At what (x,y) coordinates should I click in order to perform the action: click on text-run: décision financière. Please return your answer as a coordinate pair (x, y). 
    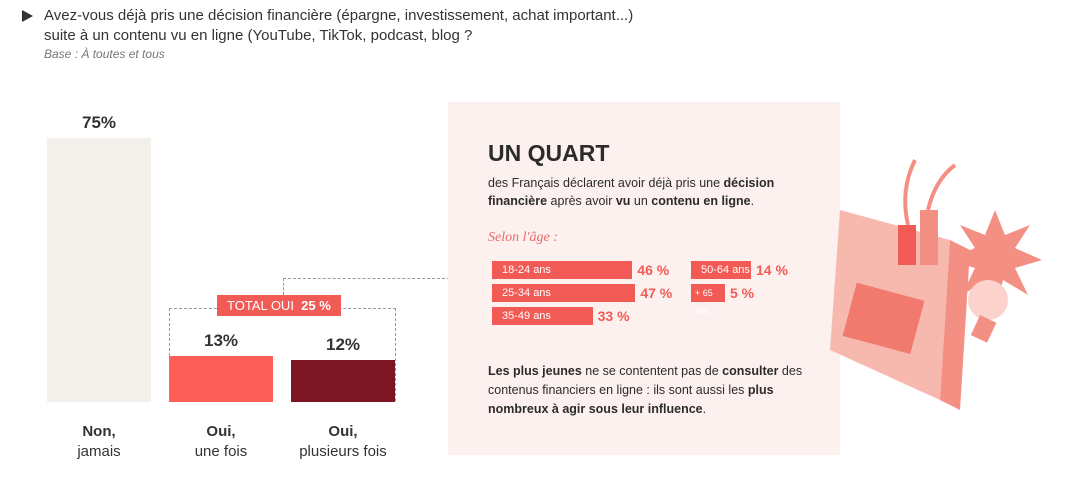
    Looking at the image, I should click on (631, 192).